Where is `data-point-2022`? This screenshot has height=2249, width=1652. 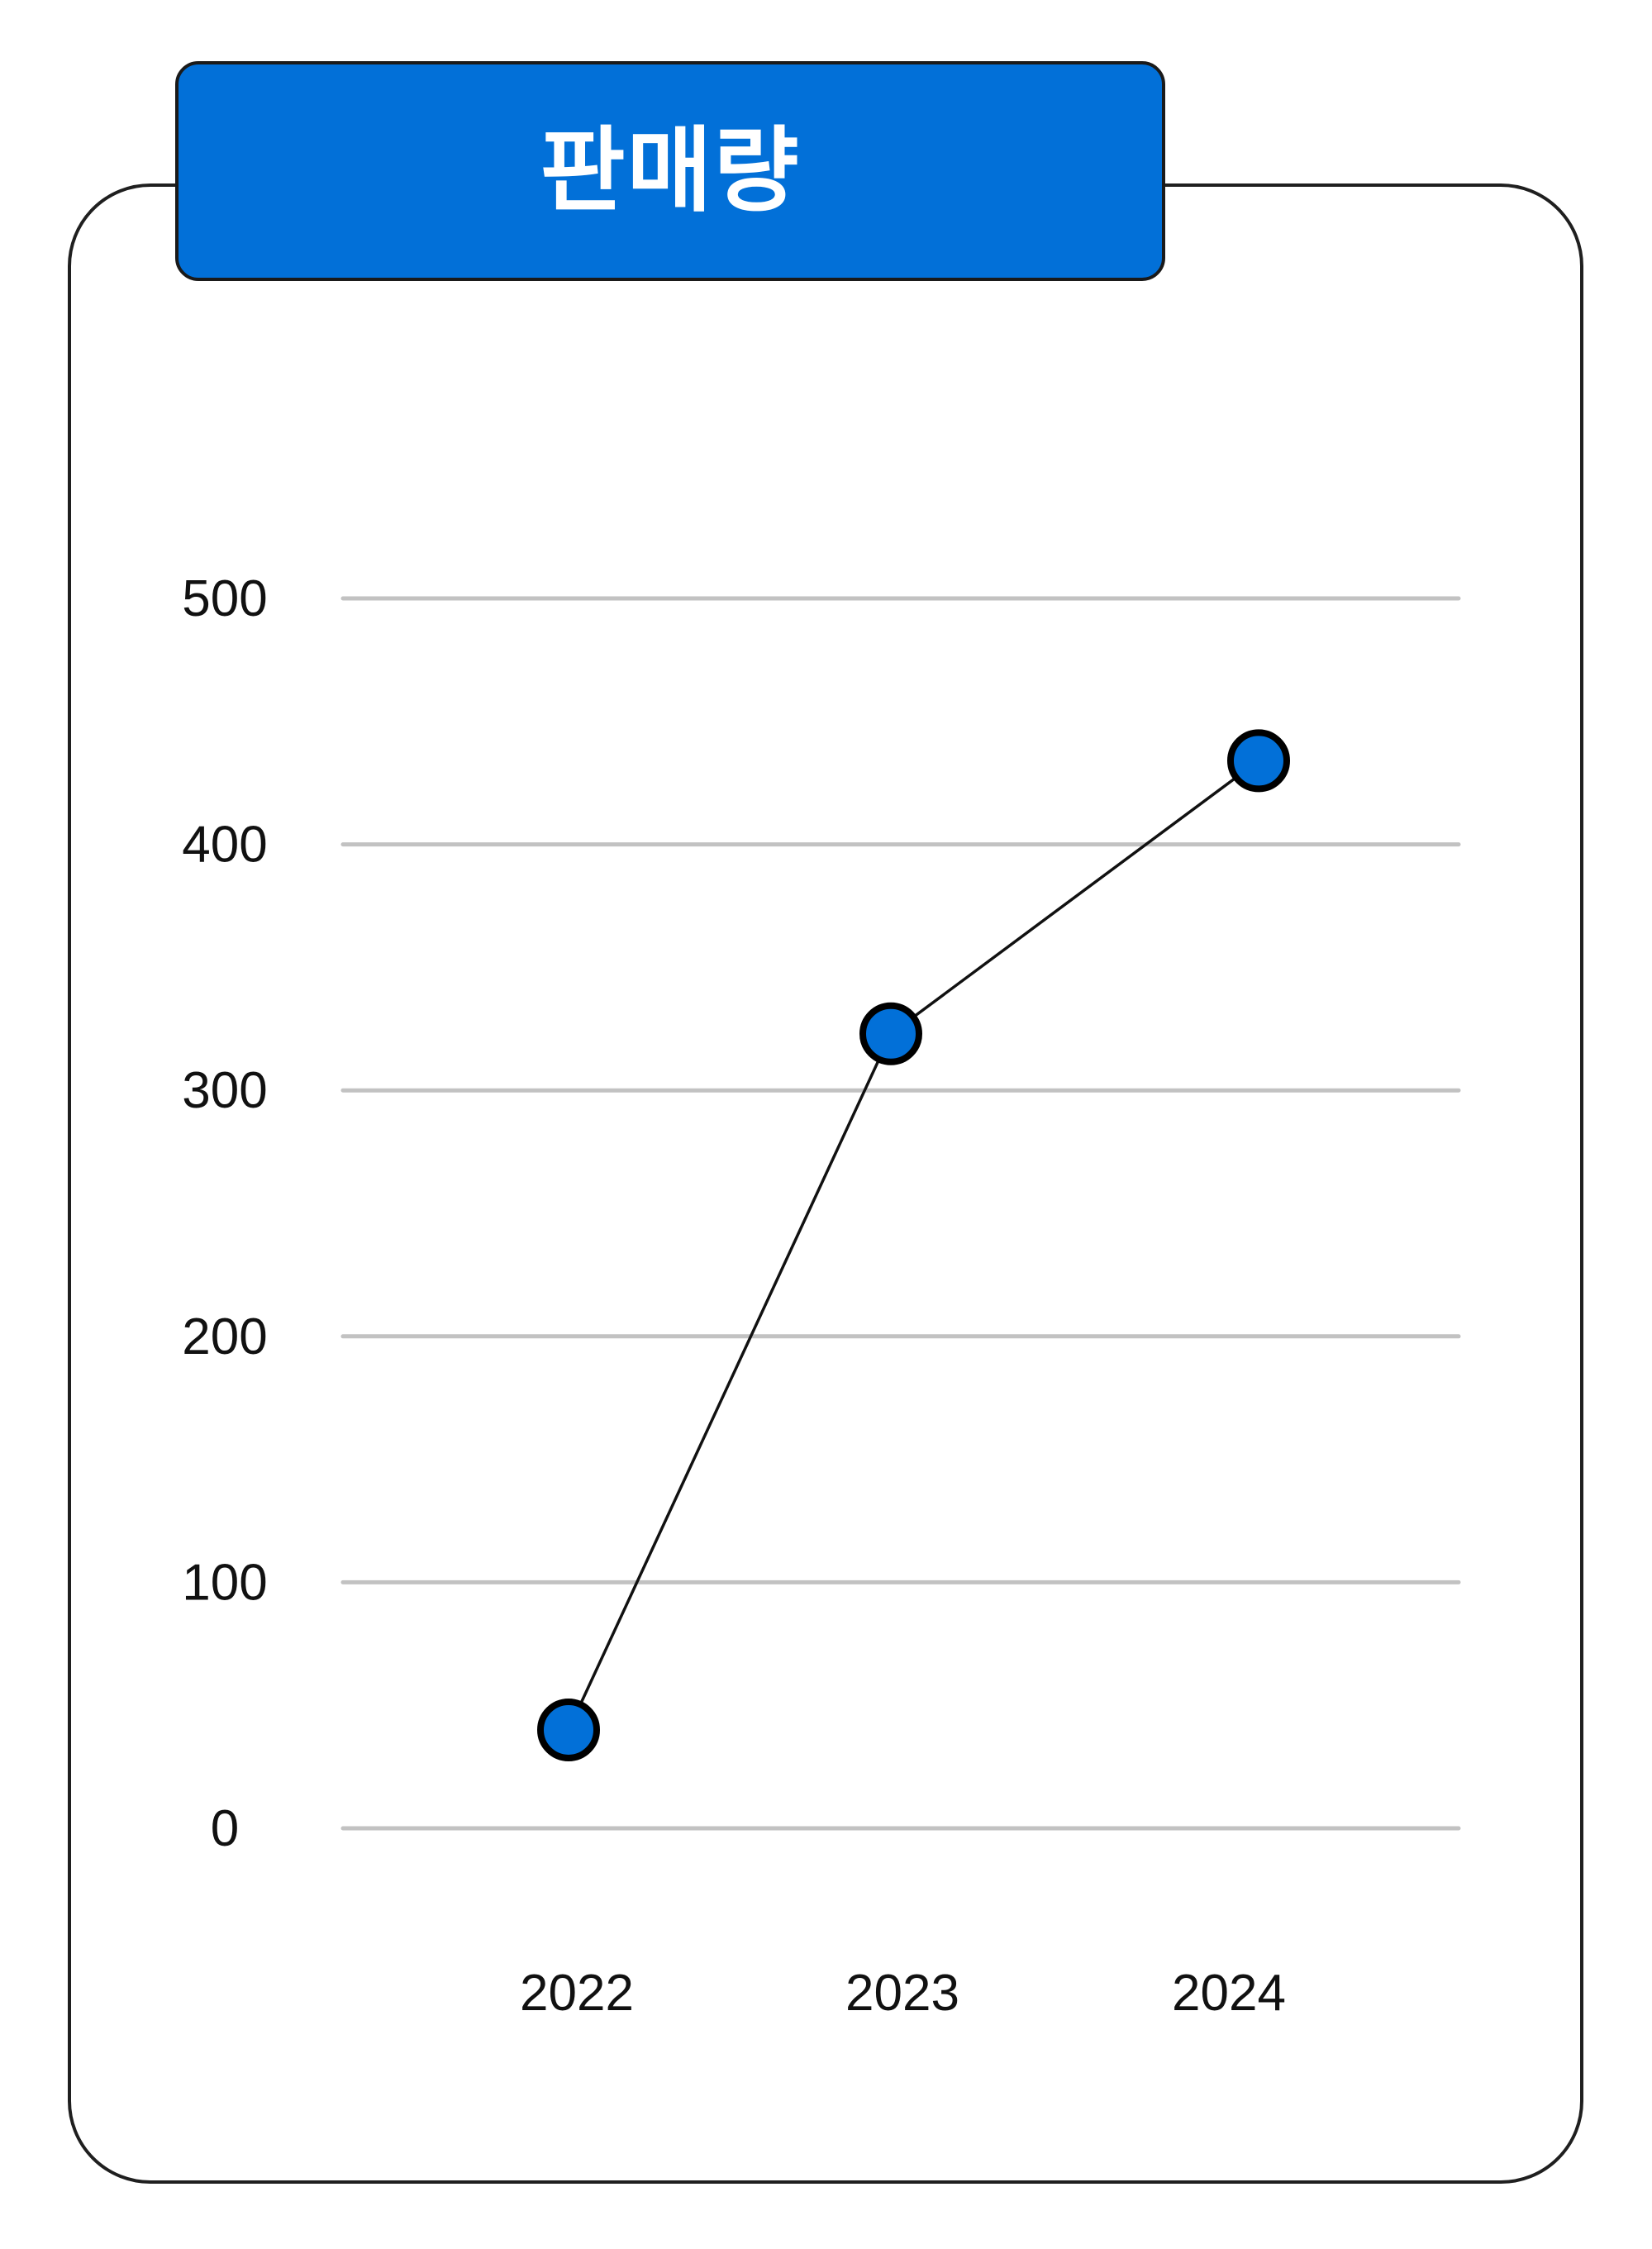 data-point-2022 is located at coordinates (568, 1729).